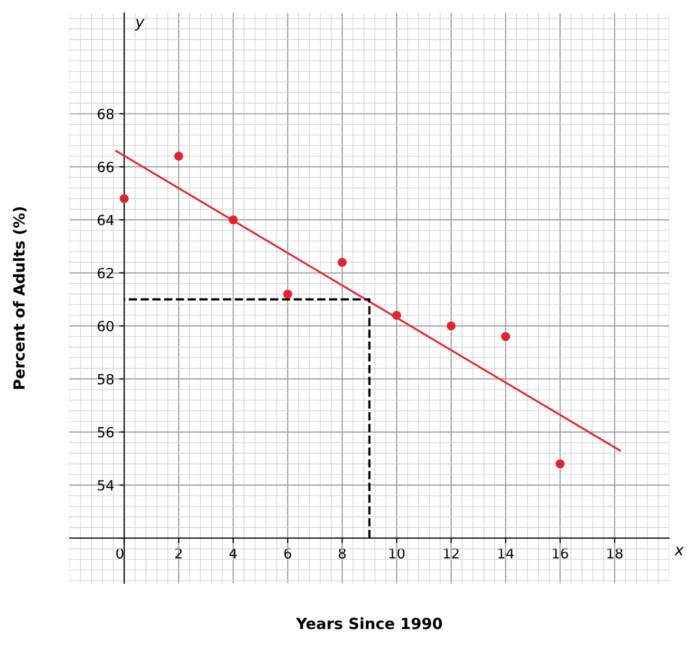 The image size is (697, 648). Describe the element at coordinates (679, 551) in the screenshot. I see `text: x` at that location.